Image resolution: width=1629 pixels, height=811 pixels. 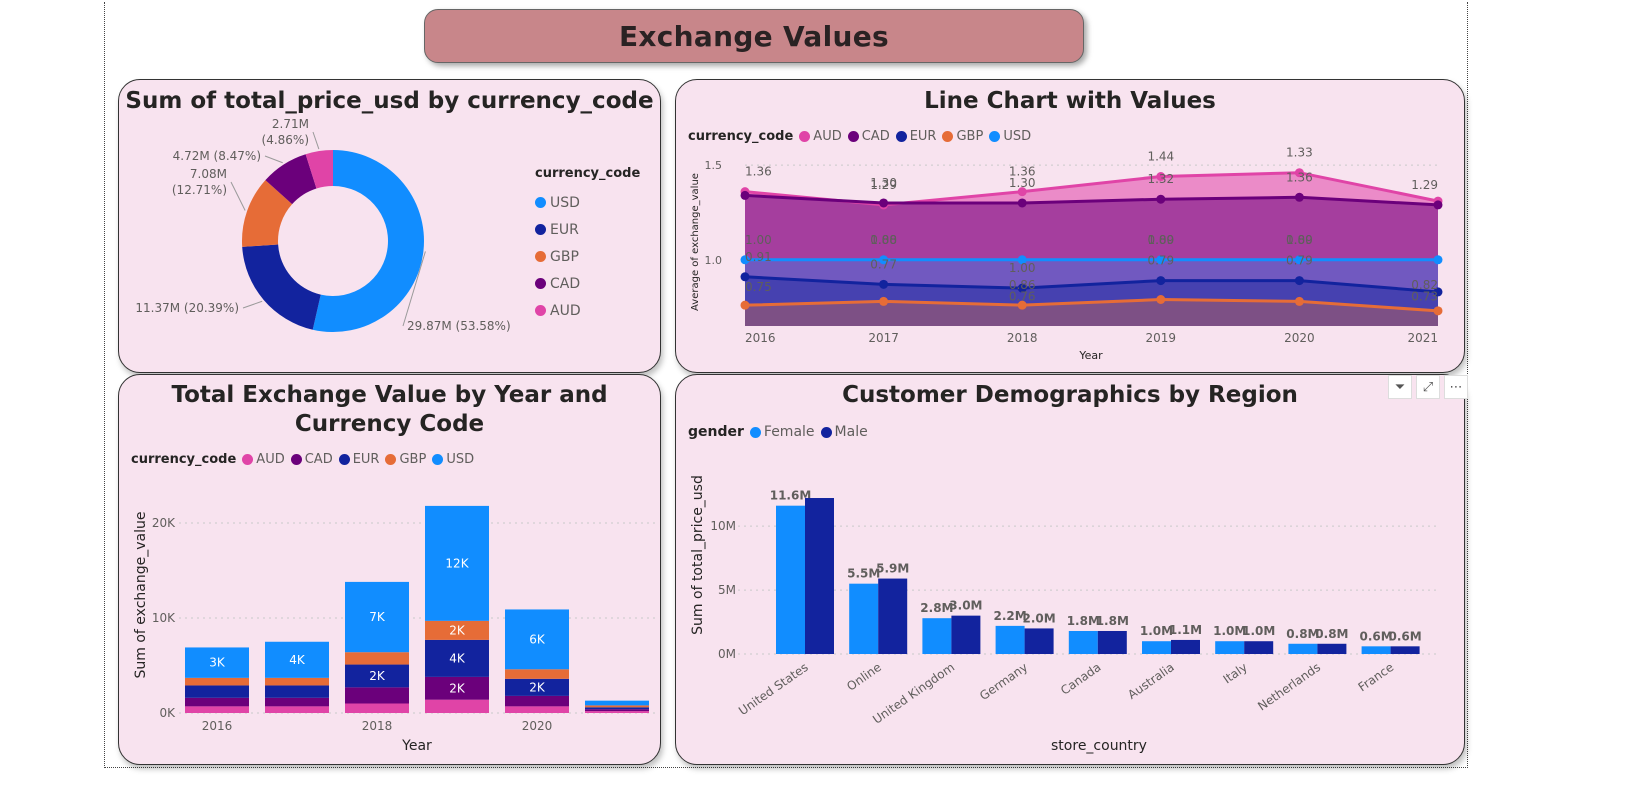 What do you see at coordinates (745, 277) in the screenshot?
I see `line-point-eur` at bounding box center [745, 277].